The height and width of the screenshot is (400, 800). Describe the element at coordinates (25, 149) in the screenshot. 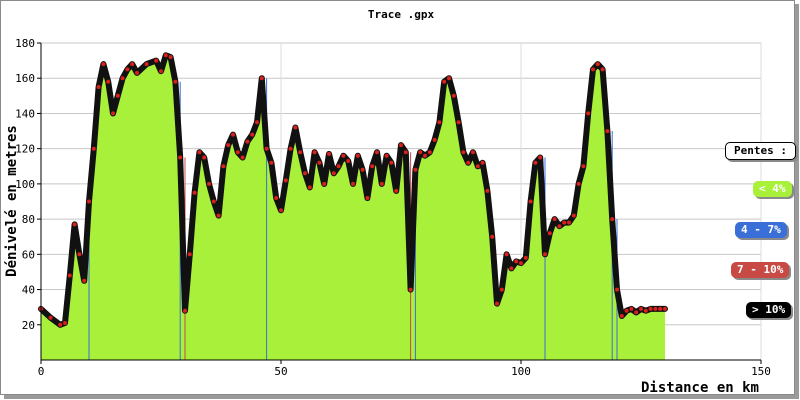

I see `y-tick-label: 120` at that location.